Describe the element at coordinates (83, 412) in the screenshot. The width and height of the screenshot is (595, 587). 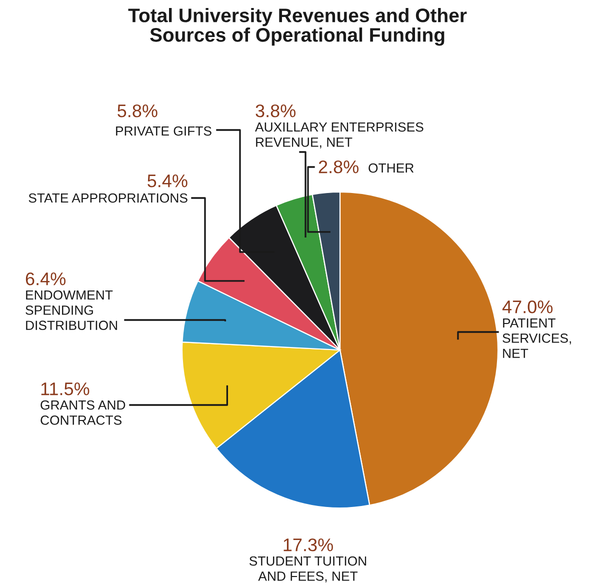
I see `slice-label: GRANTS AND CONTRACTS` at that location.